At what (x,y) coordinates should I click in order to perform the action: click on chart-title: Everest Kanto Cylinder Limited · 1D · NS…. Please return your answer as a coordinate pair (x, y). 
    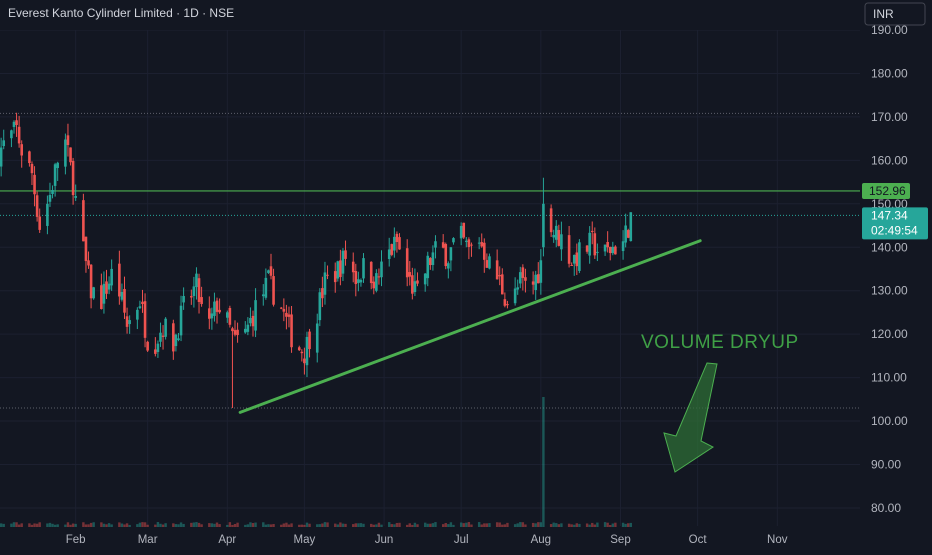
    Looking at the image, I should click on (121, 13).